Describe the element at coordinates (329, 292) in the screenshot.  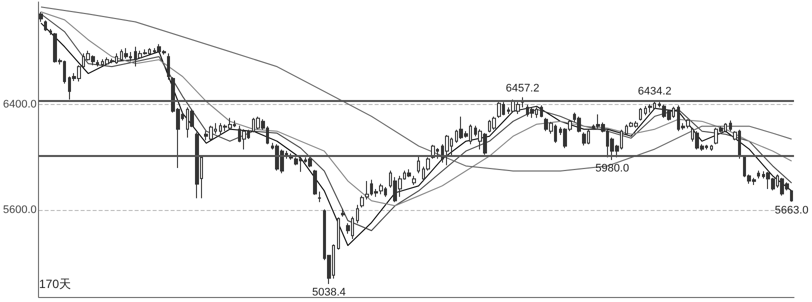
I see `annotation: 5038.4` at that location.